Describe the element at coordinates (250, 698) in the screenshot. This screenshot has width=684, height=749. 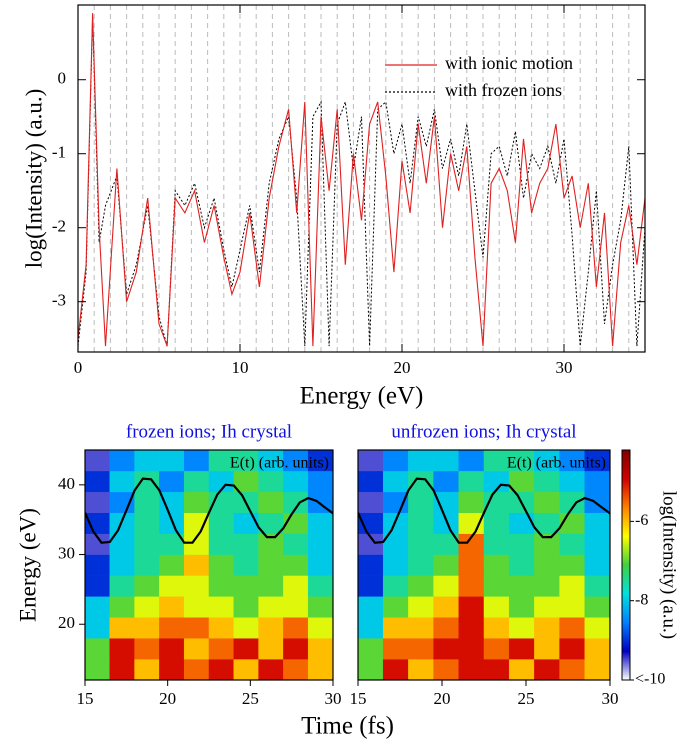
I see `x-tick-label: 25` at that location.